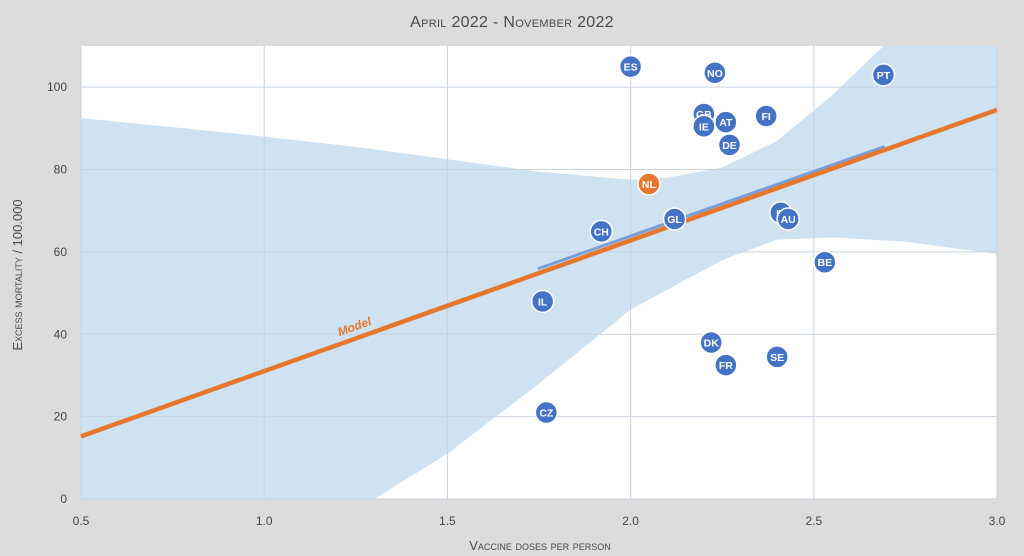 The height and width of the screenshot is (556, 1024). What do you see at coordinates (57, 87) in the screenshot?
I see `y-tick-label: 100` at bounding box center [57, 87].